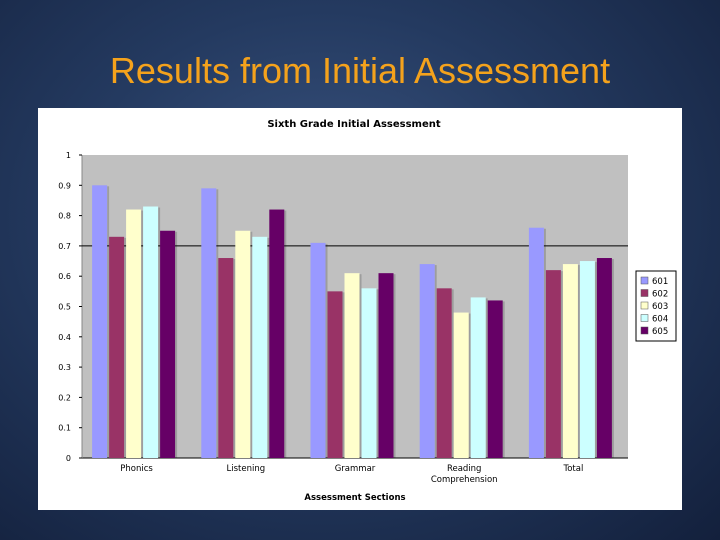  Describe the element at coordinates (64, 216) in the screenshot. I see `y-tick-label: 0.8` at that location.